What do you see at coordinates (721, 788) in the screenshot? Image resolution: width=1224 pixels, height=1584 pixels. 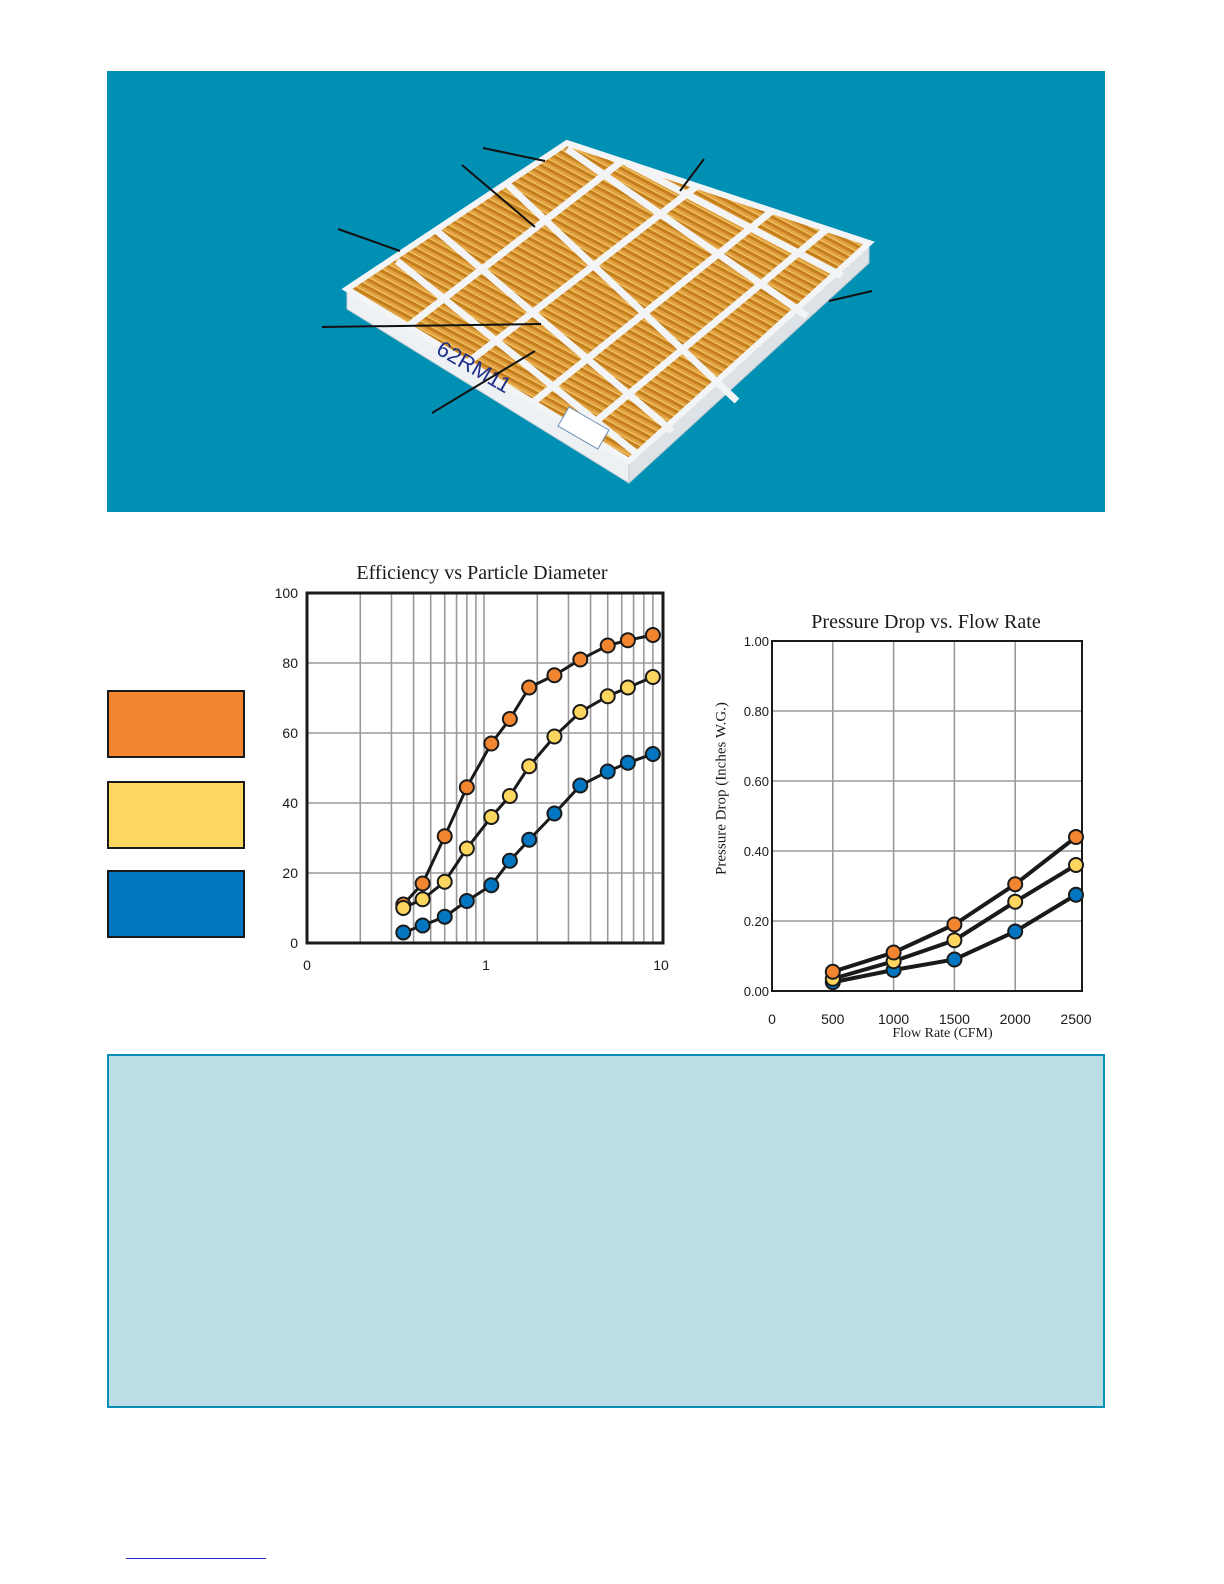 I see `pressure-chart-ylabel: Pressure Drop (Inches W.G.)` at bounding box center [721, 788].